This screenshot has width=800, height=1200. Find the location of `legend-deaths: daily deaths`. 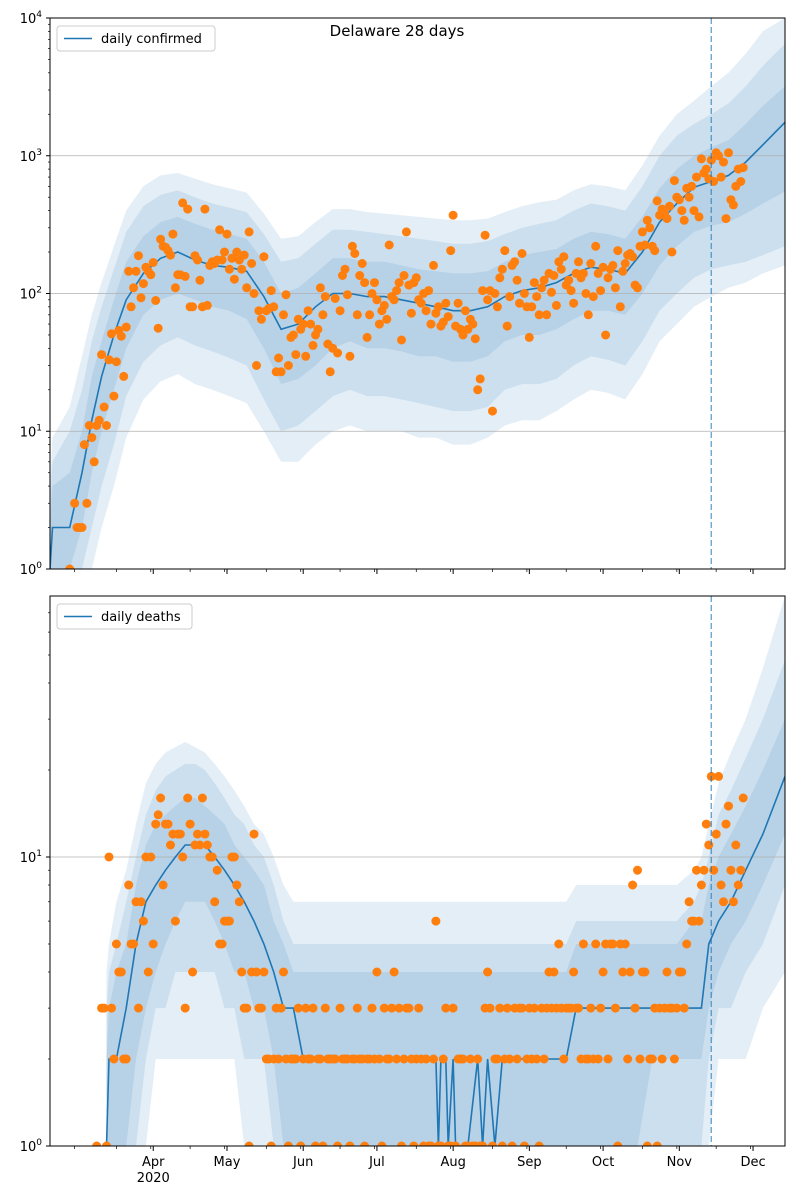

legend-deaths: daily deaths is located at coordinates (124, 616).